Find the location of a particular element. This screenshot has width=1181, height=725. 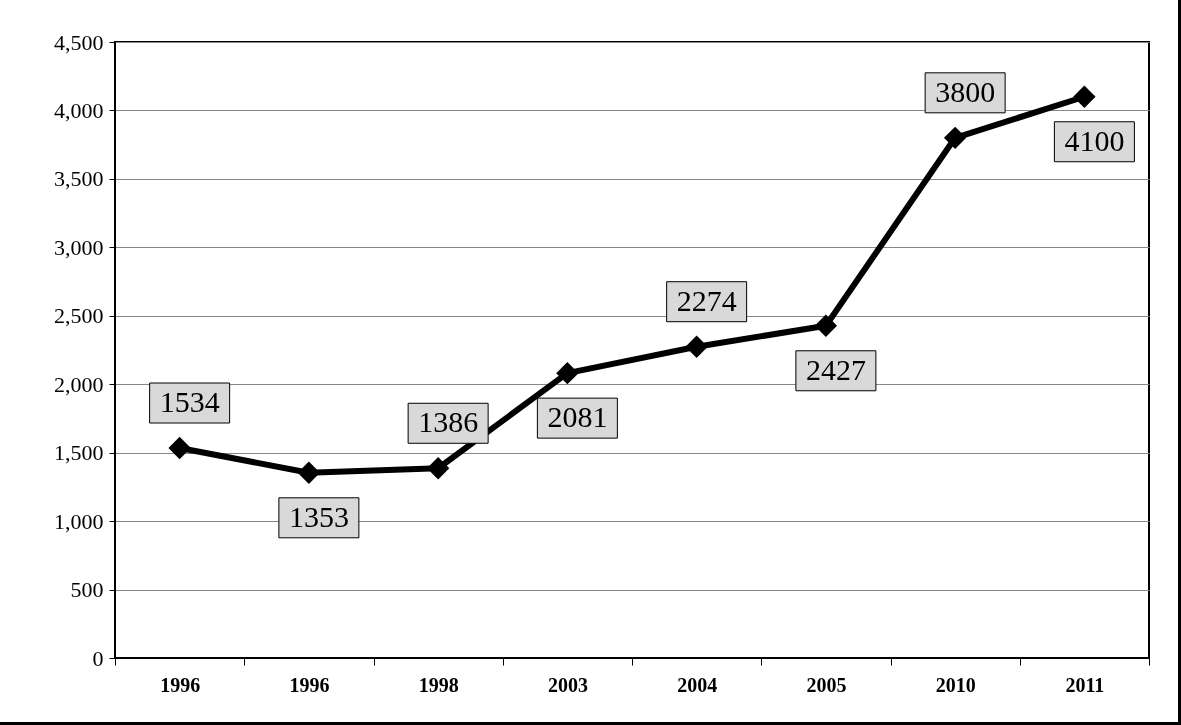

data-label: 3800 is located at coordinates (965, 91).